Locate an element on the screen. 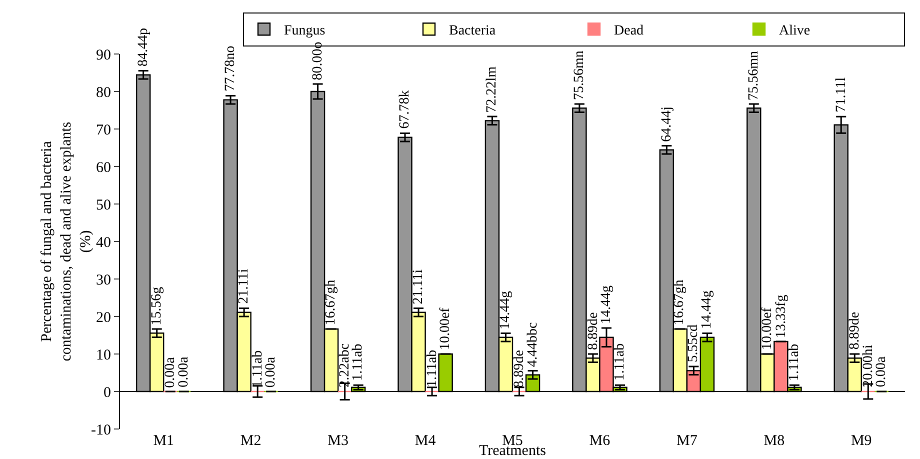  x-tick-label: M1 is located at coordinates (163, 441).